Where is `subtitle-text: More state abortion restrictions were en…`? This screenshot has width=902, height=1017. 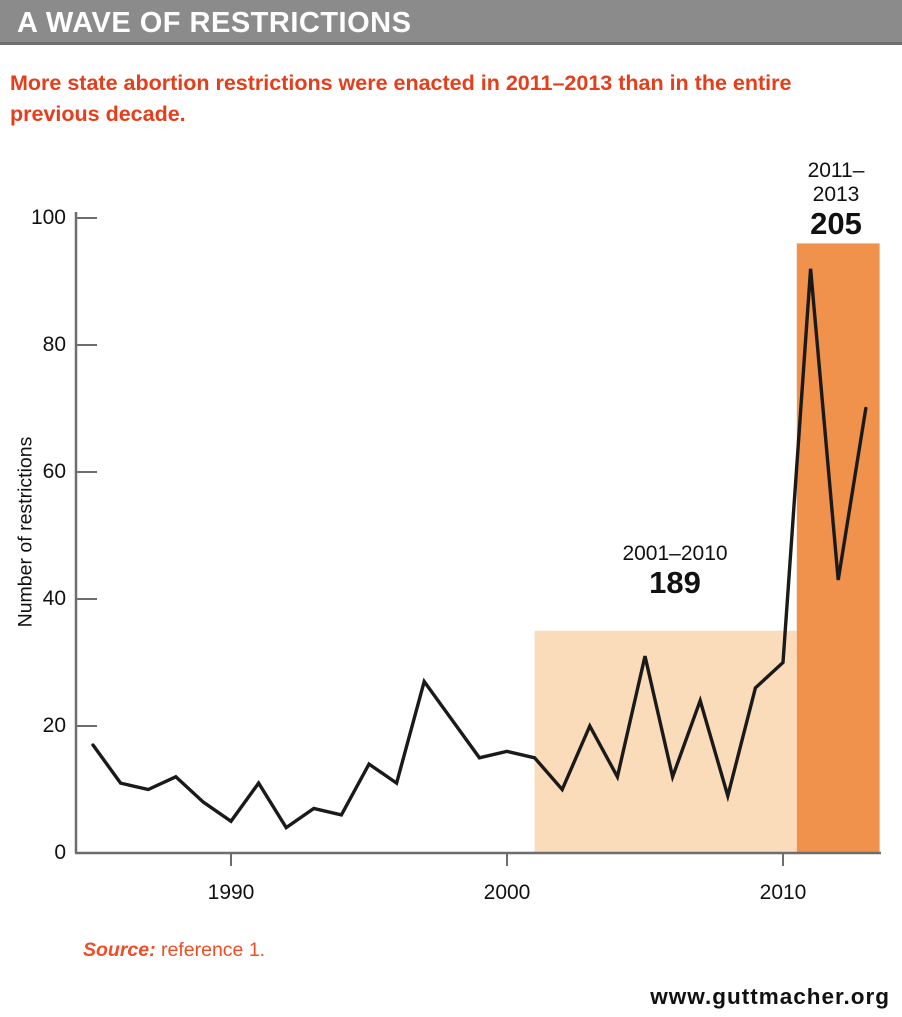
subtitle-text: More state abortion restrictions were en… is located at coordinates (401, 98).